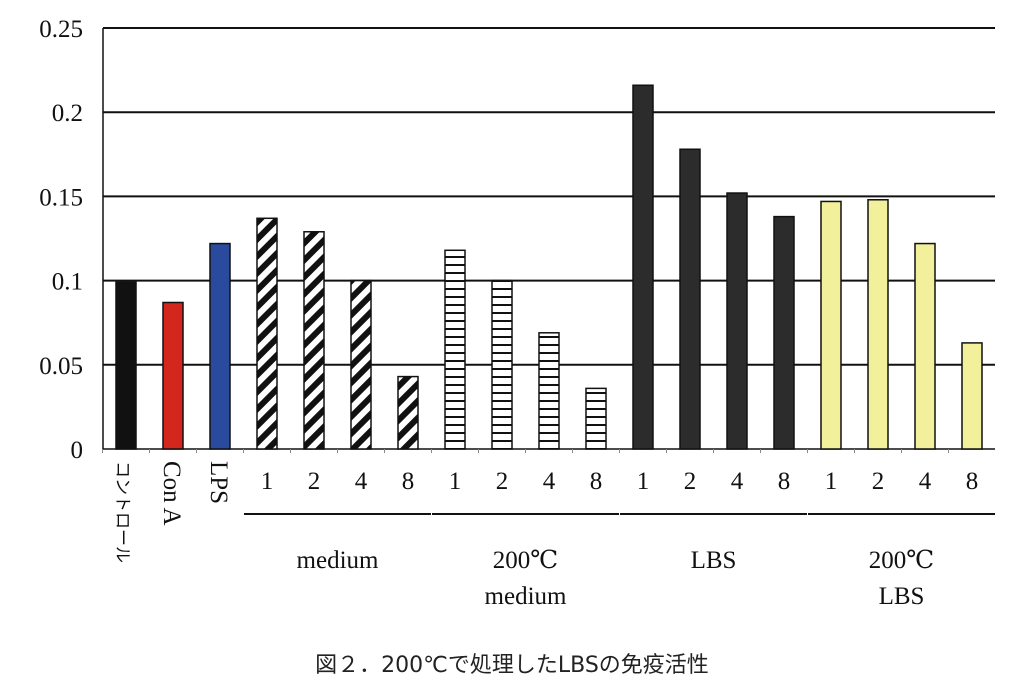 This screenshot has width=1024, height=695. What do you see at coordinates (61, 29) in the screenshot?
I see `y-tick-label: 0.25` at bounding box center [61, 29].